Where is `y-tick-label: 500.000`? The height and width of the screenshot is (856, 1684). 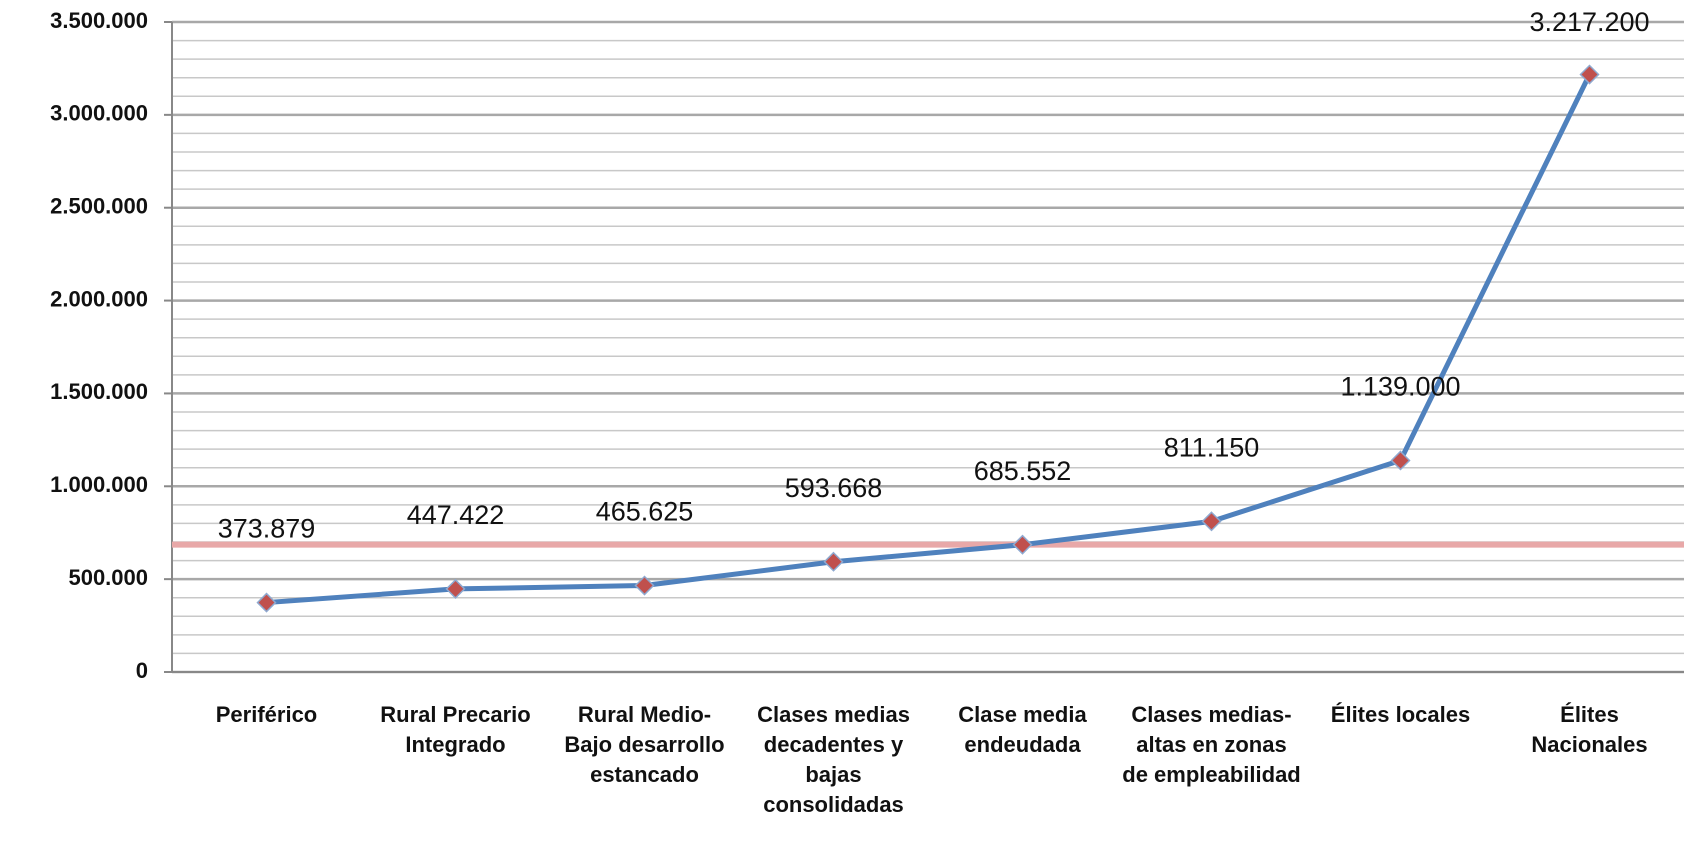 y-tick-label: 500.000 is located at coordinates (108, 577).